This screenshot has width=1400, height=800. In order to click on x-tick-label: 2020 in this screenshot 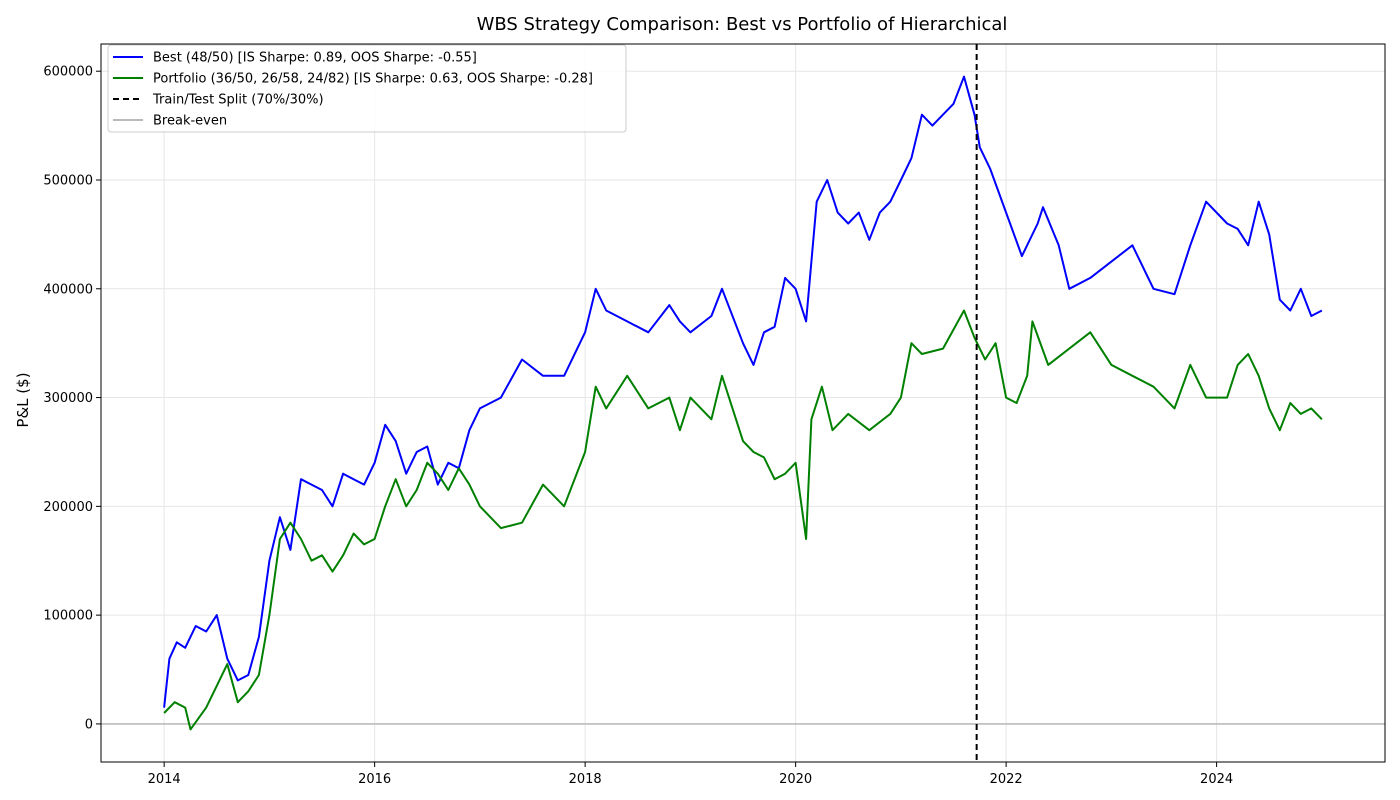, I will do `click(795, 779)`.